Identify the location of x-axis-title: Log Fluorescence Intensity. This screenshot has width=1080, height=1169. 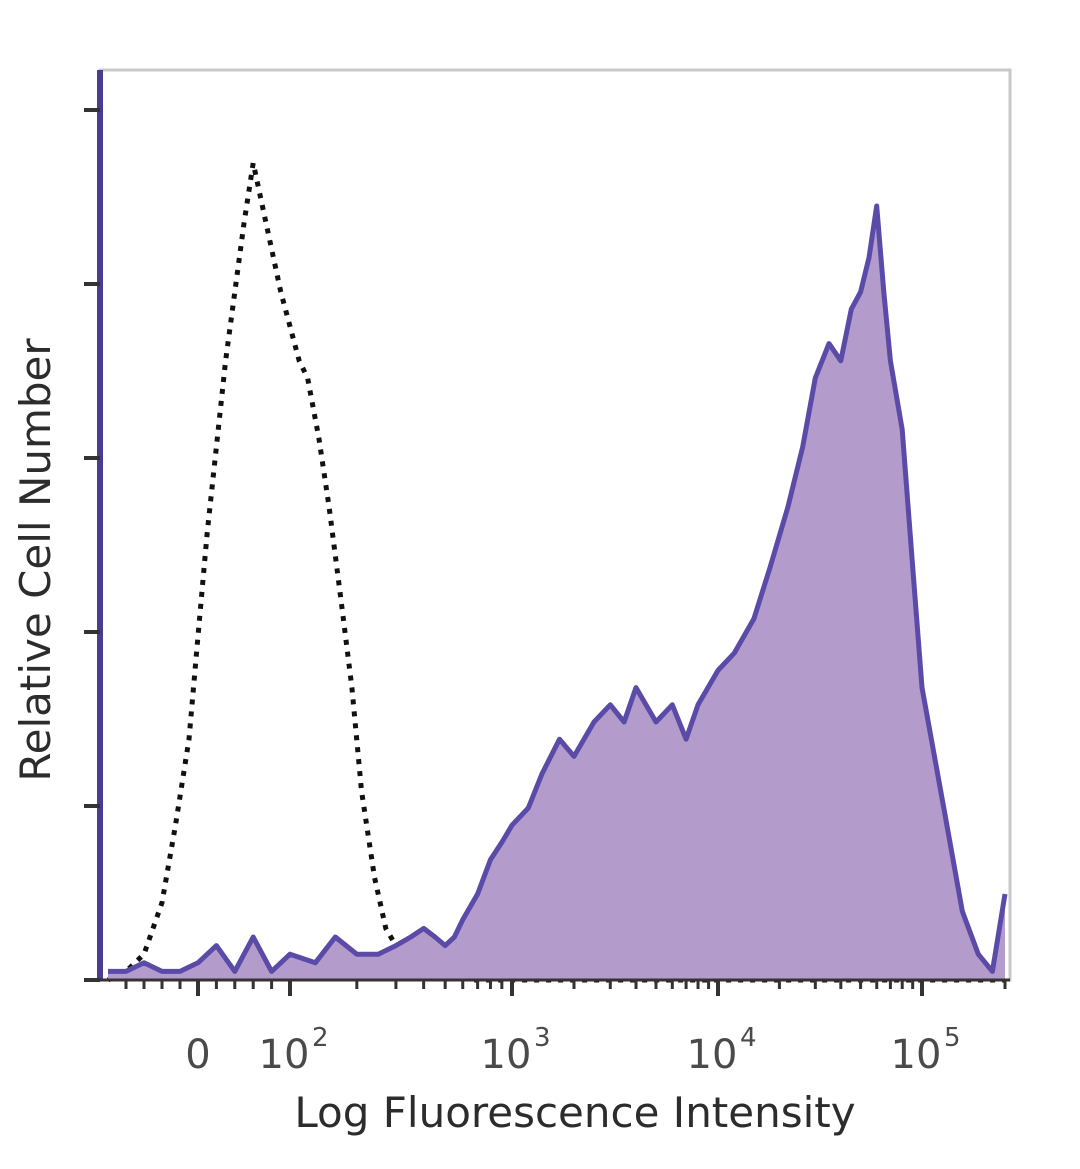
(574, 1112).